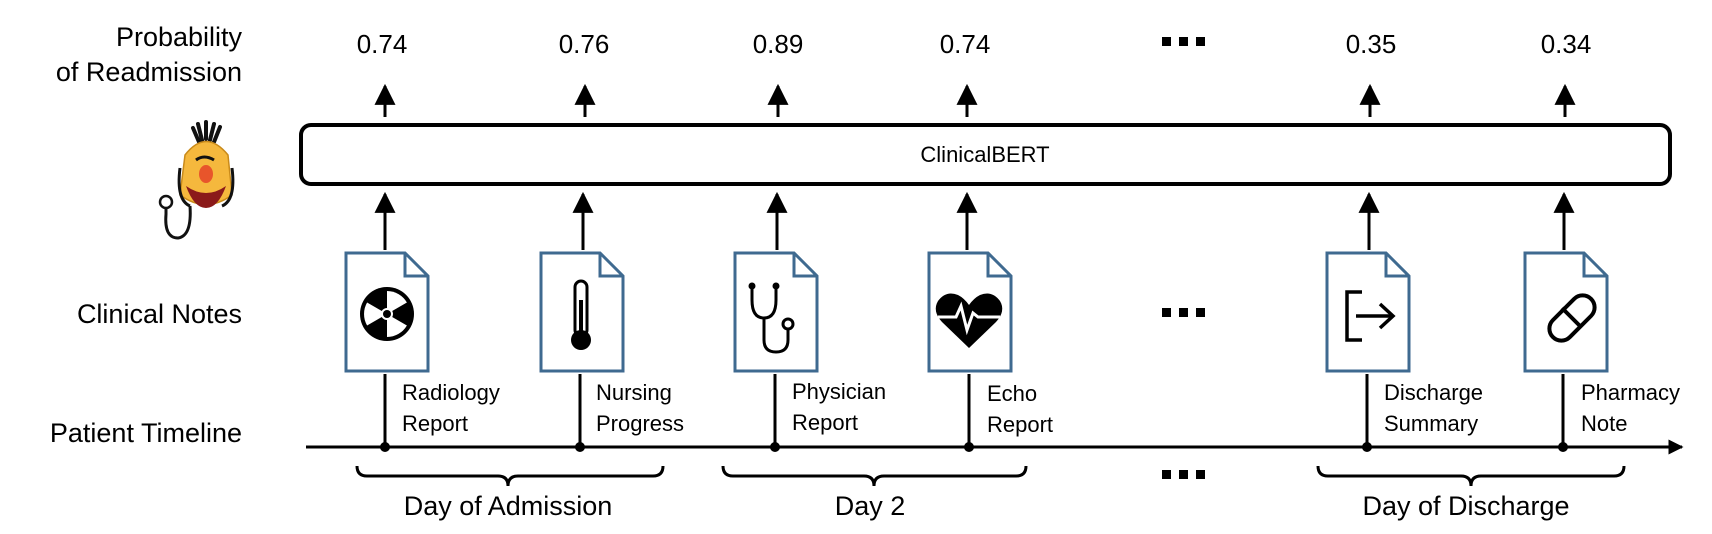 The height and width of the screenshot is (534, 1712). I want to click on probability-label-line1: Probability, so click(179, 37).